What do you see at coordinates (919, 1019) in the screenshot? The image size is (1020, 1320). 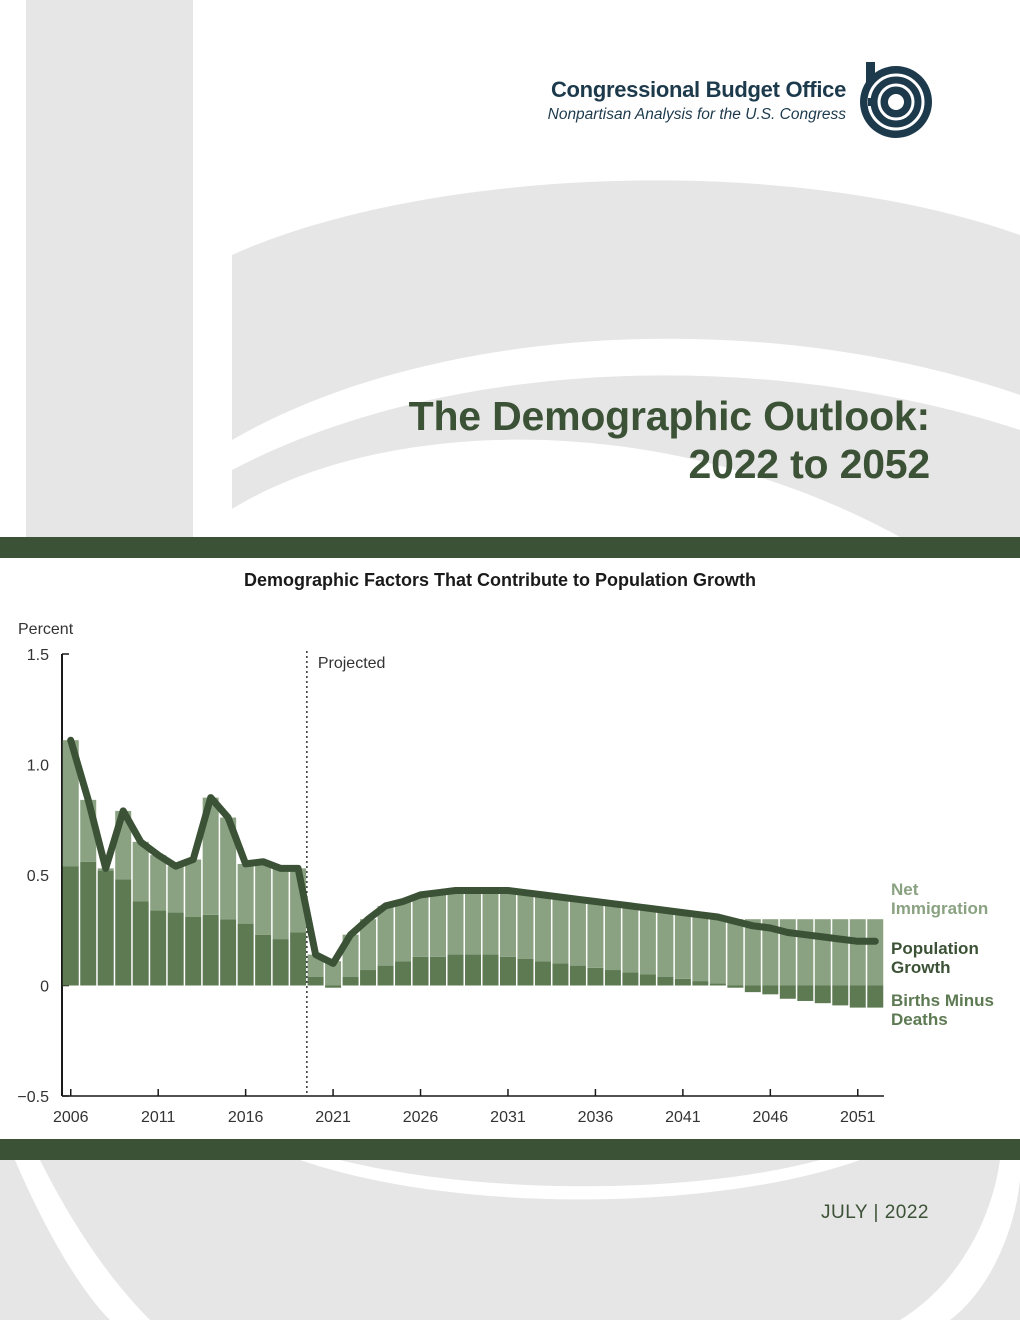 I see `legend-label-births-minus-deaths: Deaths` at bounding box center [919, 1019].